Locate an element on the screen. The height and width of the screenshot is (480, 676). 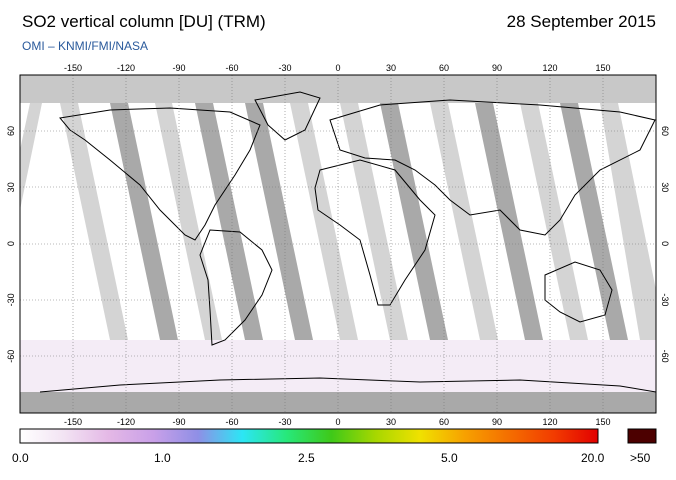
data-credit: OMI – KNMI/FMI/NASA is located at coordinates (85, 46).